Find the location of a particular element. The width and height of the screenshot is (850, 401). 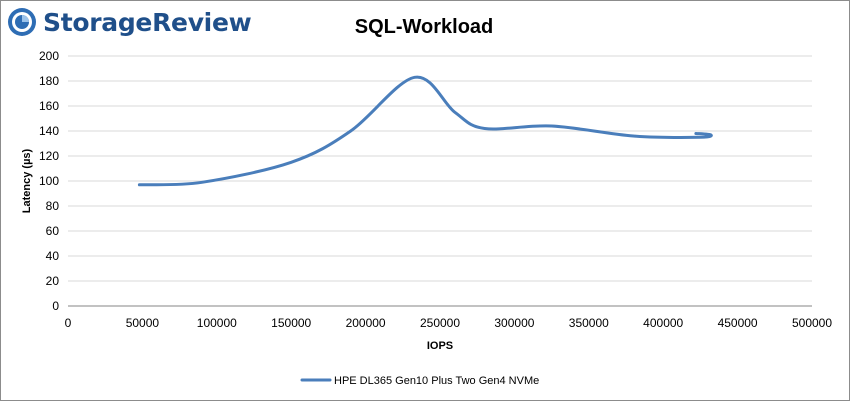

y-tick-label: 180 is located at coordinates (49, 81).